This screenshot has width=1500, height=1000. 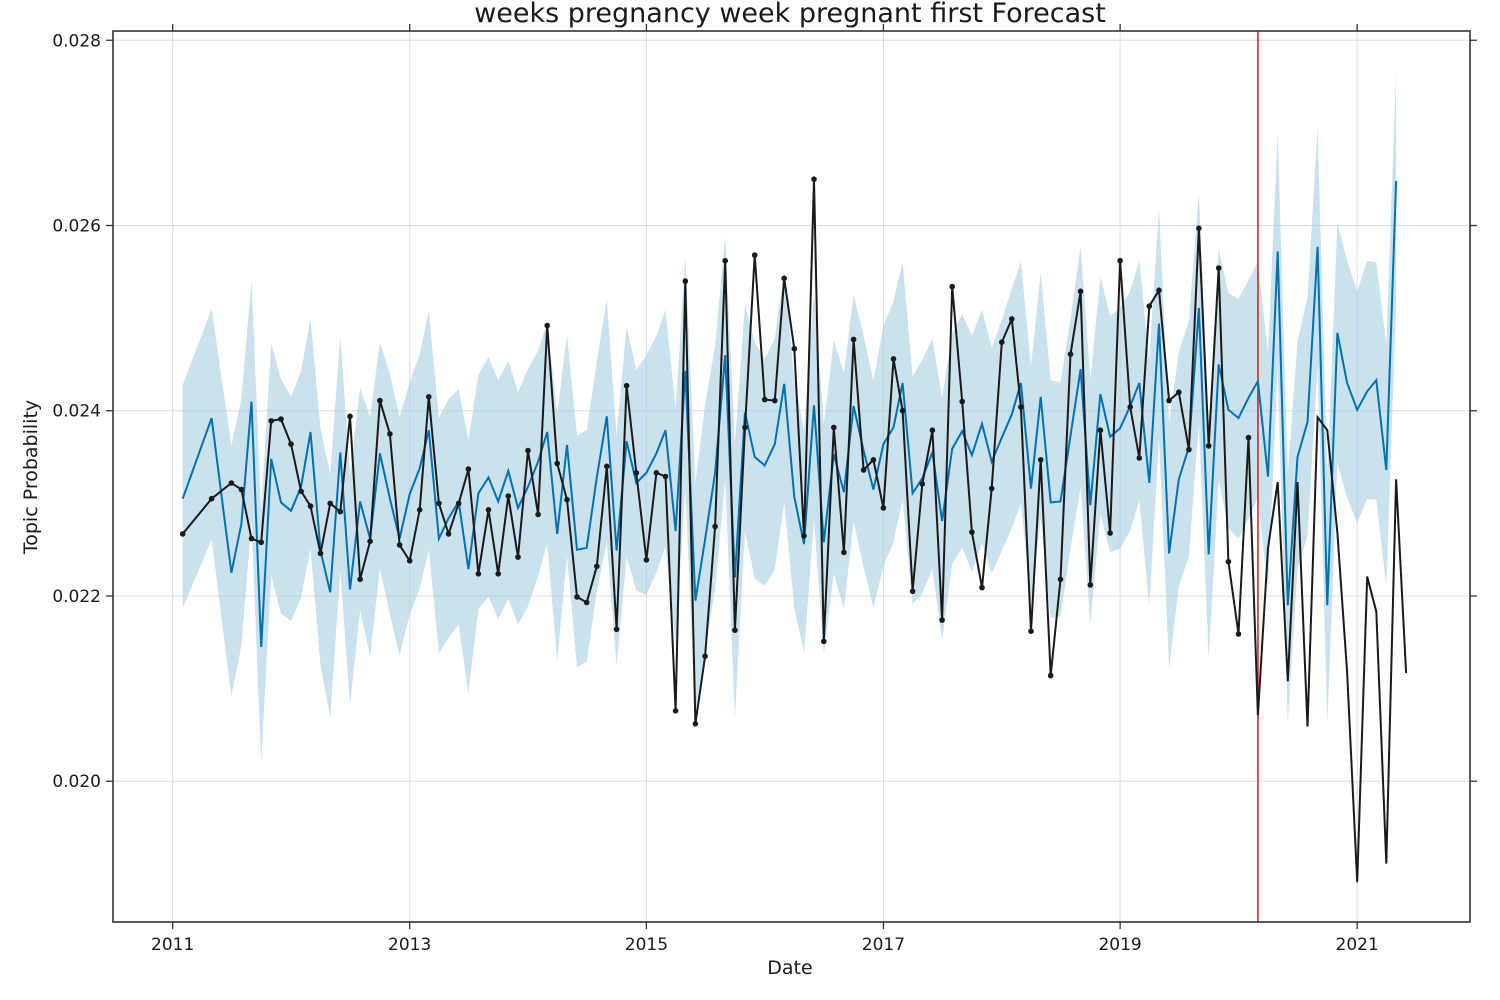 I want to click on x-tick-label: 2019, so click(x=1119, y=945).